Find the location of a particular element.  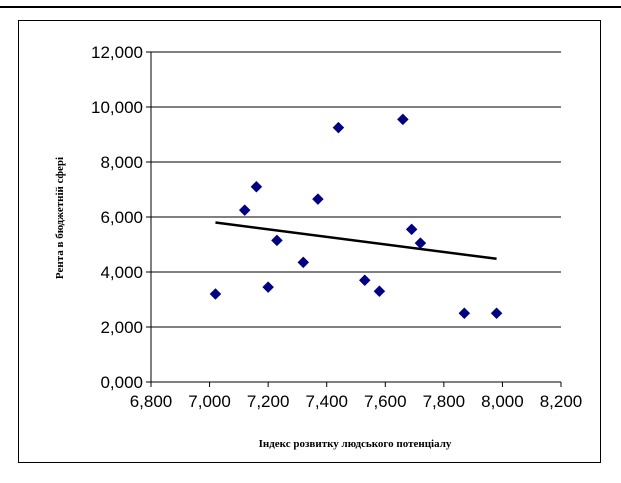

x-tick-label: 8,000 is located at coordinates (502, 401).